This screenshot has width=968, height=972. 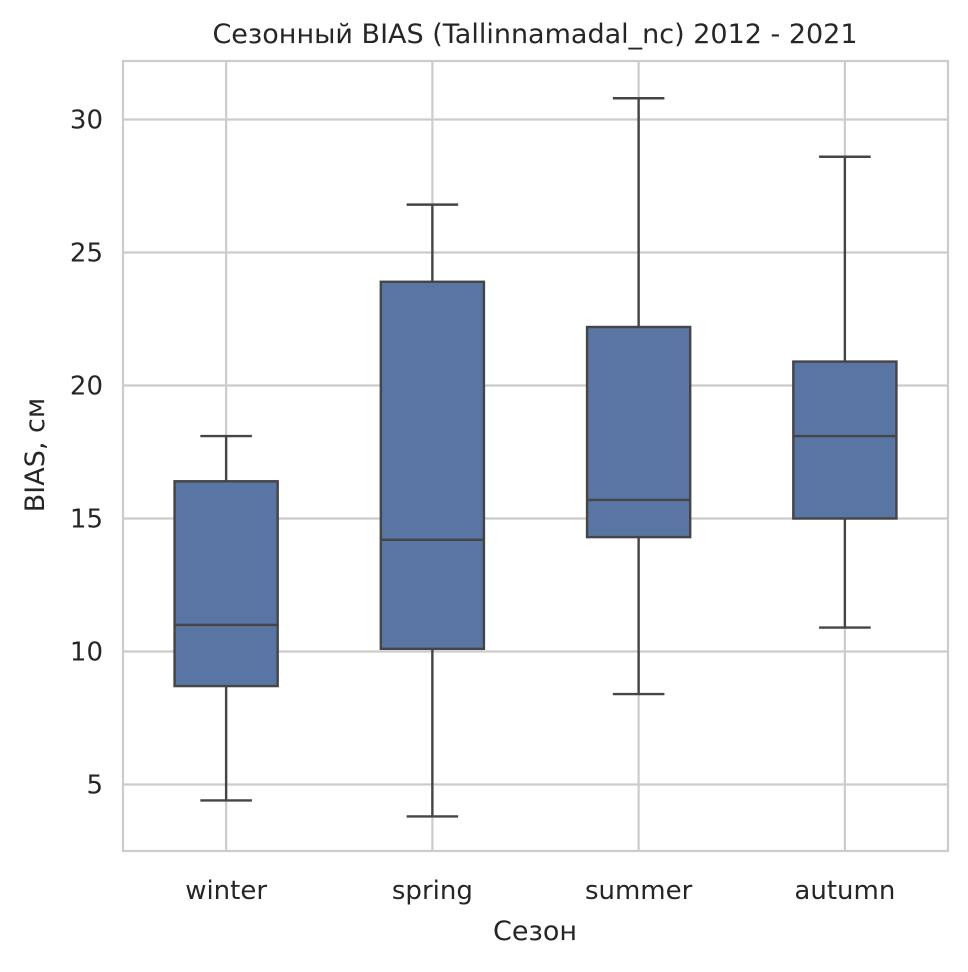 I want to click on y-tick-label: 15, so click(x=86, y=520).